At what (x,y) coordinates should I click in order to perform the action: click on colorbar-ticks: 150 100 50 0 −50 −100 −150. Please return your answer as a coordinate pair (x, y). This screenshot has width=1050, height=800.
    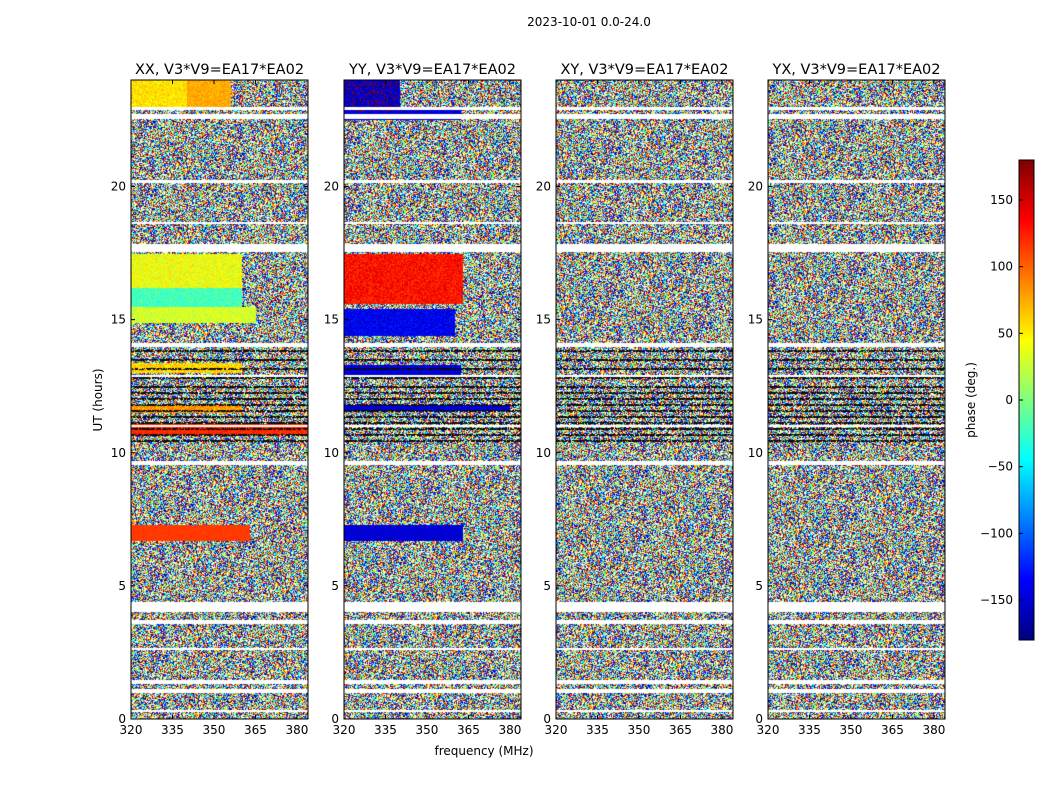
    Looking at the image, I should click on (1001, 400).